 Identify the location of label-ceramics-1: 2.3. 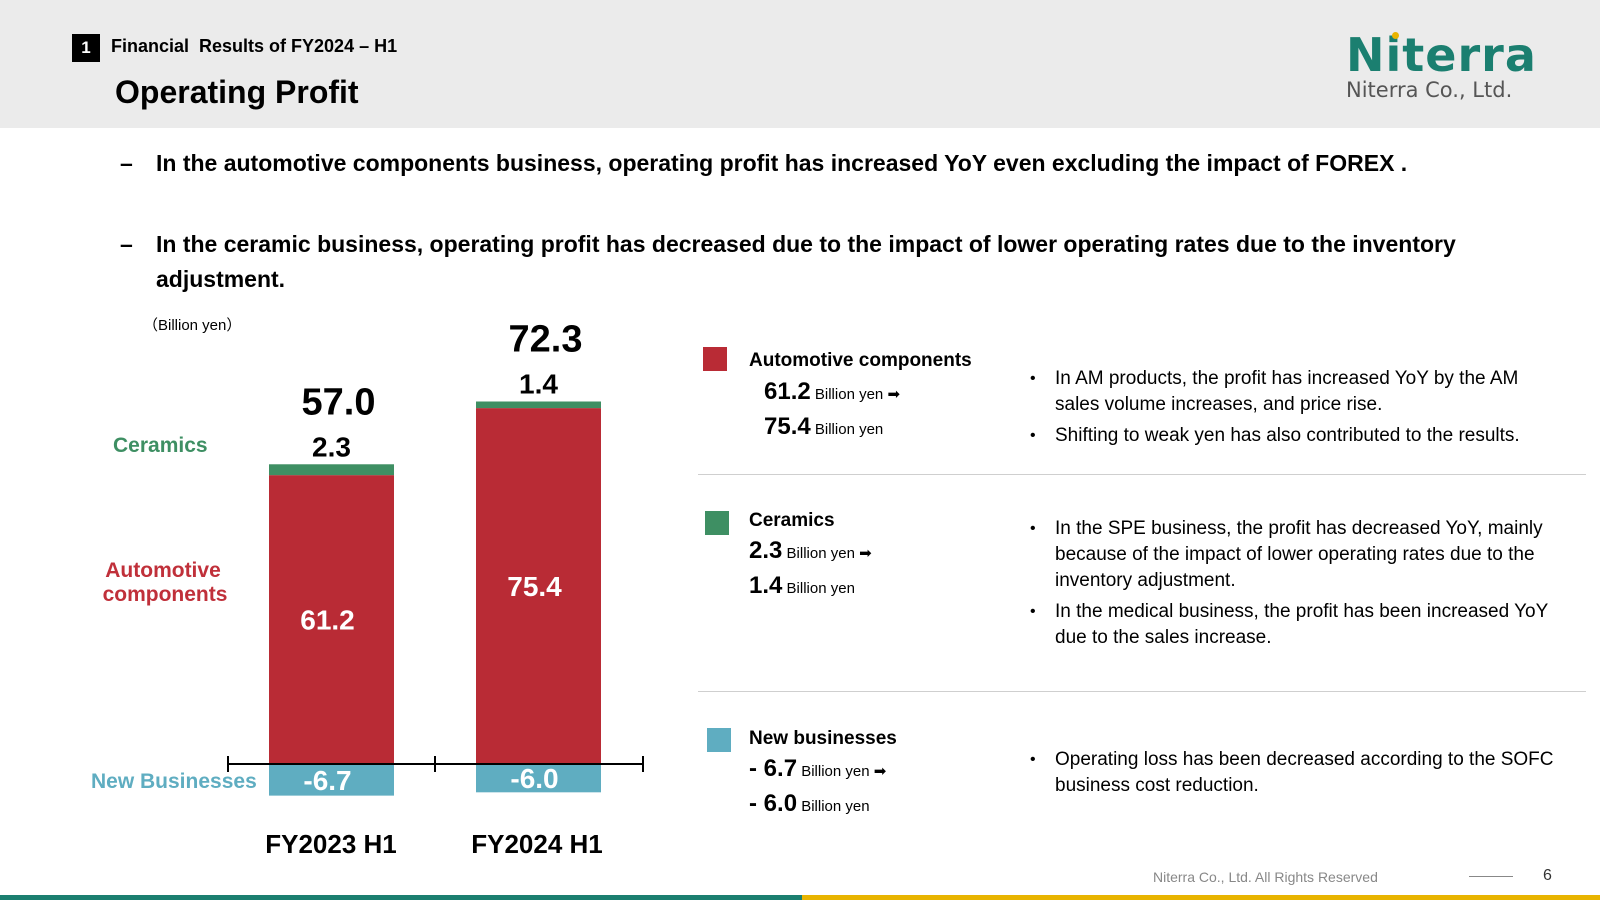
(331, 446).